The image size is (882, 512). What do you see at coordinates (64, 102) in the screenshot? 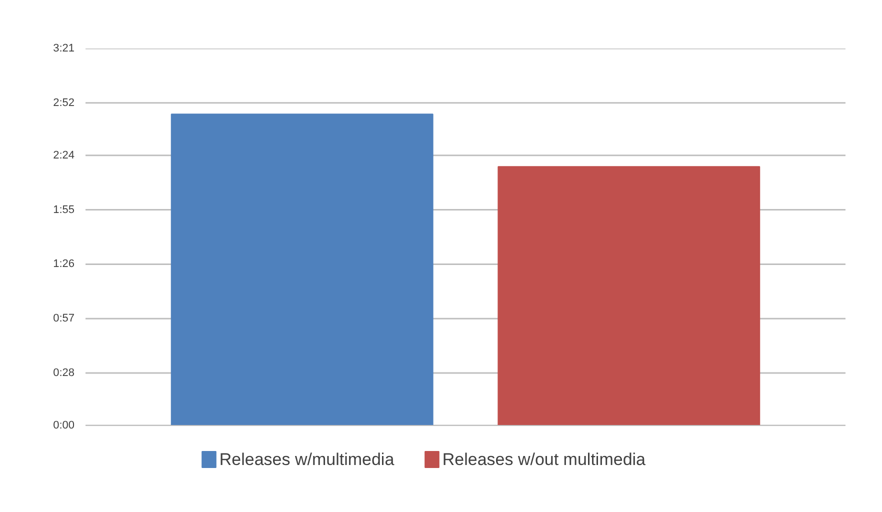
I see `y-tick-label: 2:52` at bounding box center [64, 102].